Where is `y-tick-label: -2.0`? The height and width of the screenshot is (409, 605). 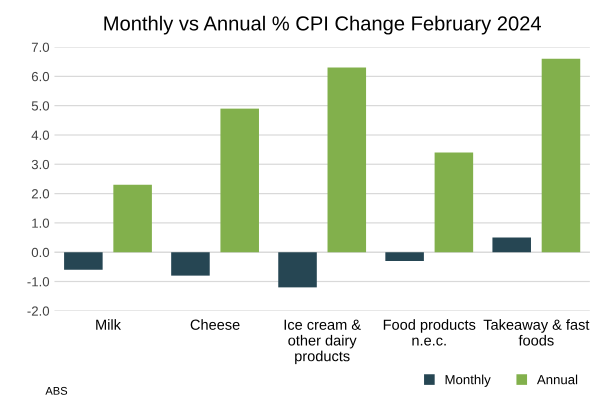
y-tick-label: -2.0 is located at coordinates (38, 311).